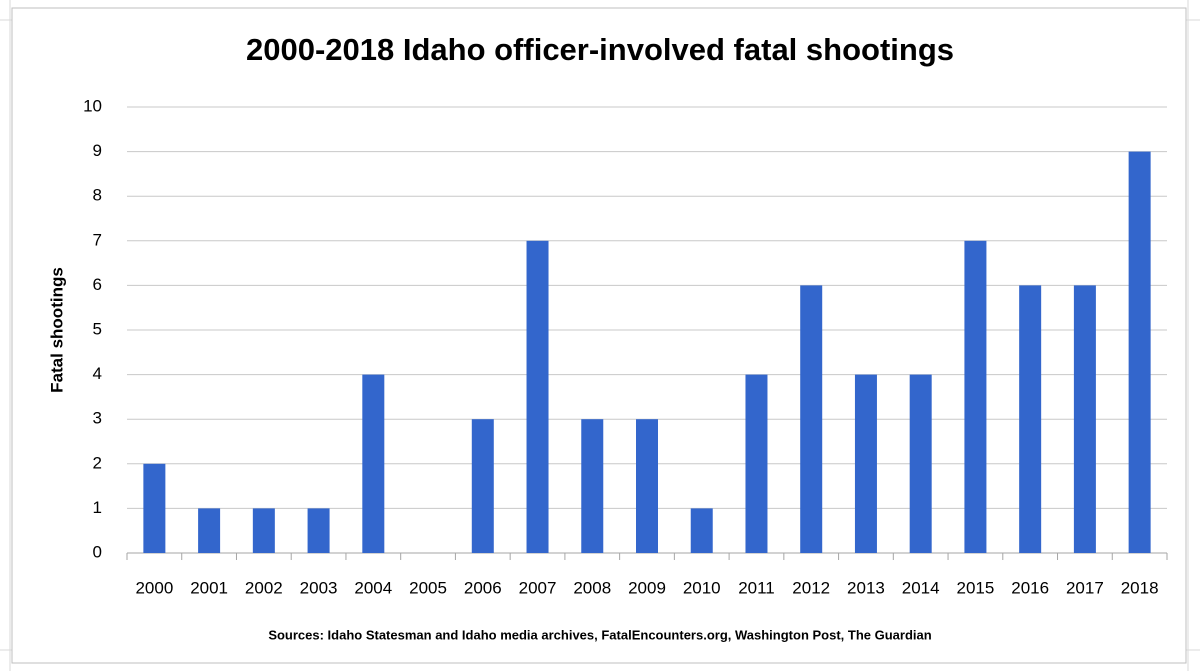  What do you see at coordinates (97, 239) in the screenshot?
I see `y-tick-label: 7` at bounding box center [97, 239].